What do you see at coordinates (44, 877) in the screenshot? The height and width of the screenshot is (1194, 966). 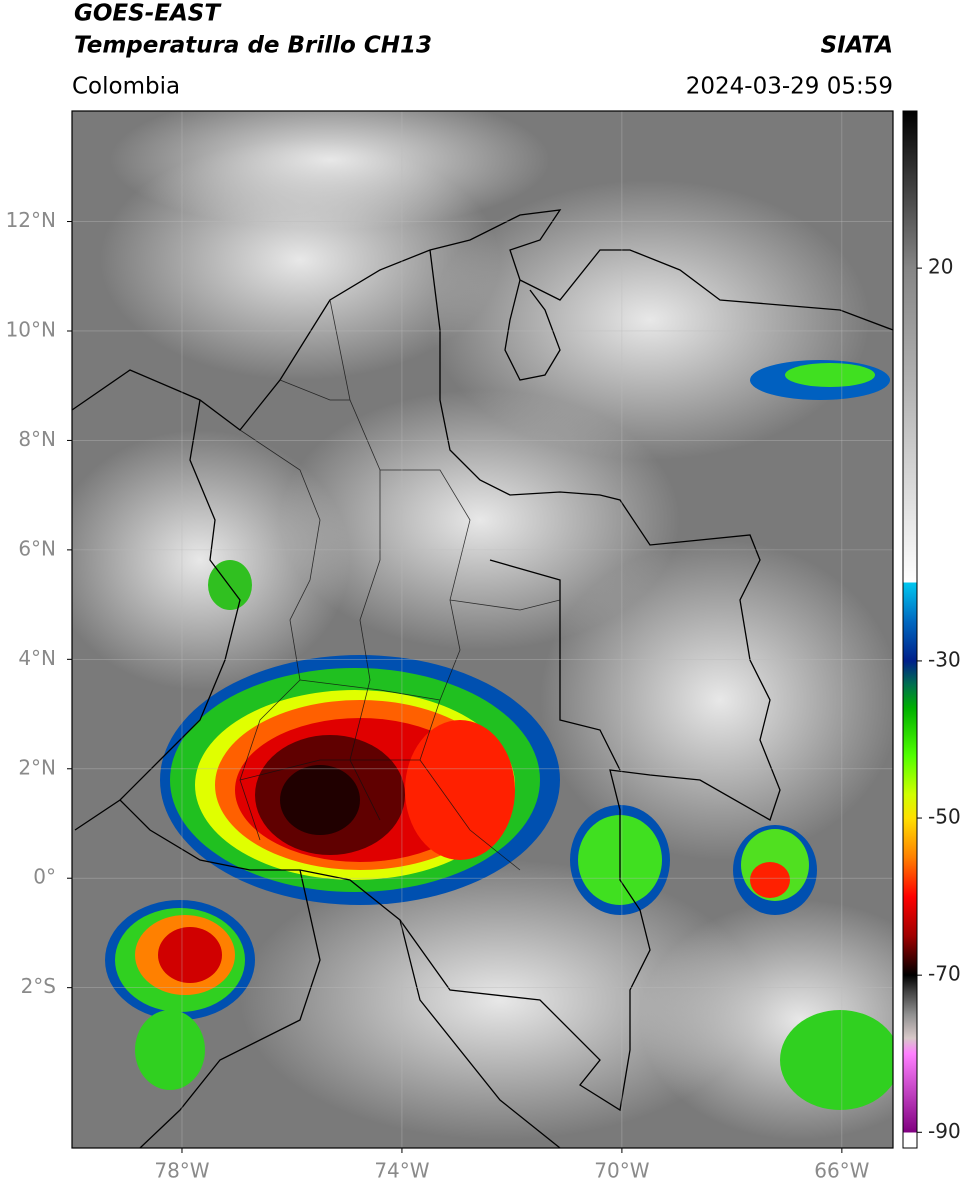 I see `lat-label: 0°` at bounding box center [44, 877].